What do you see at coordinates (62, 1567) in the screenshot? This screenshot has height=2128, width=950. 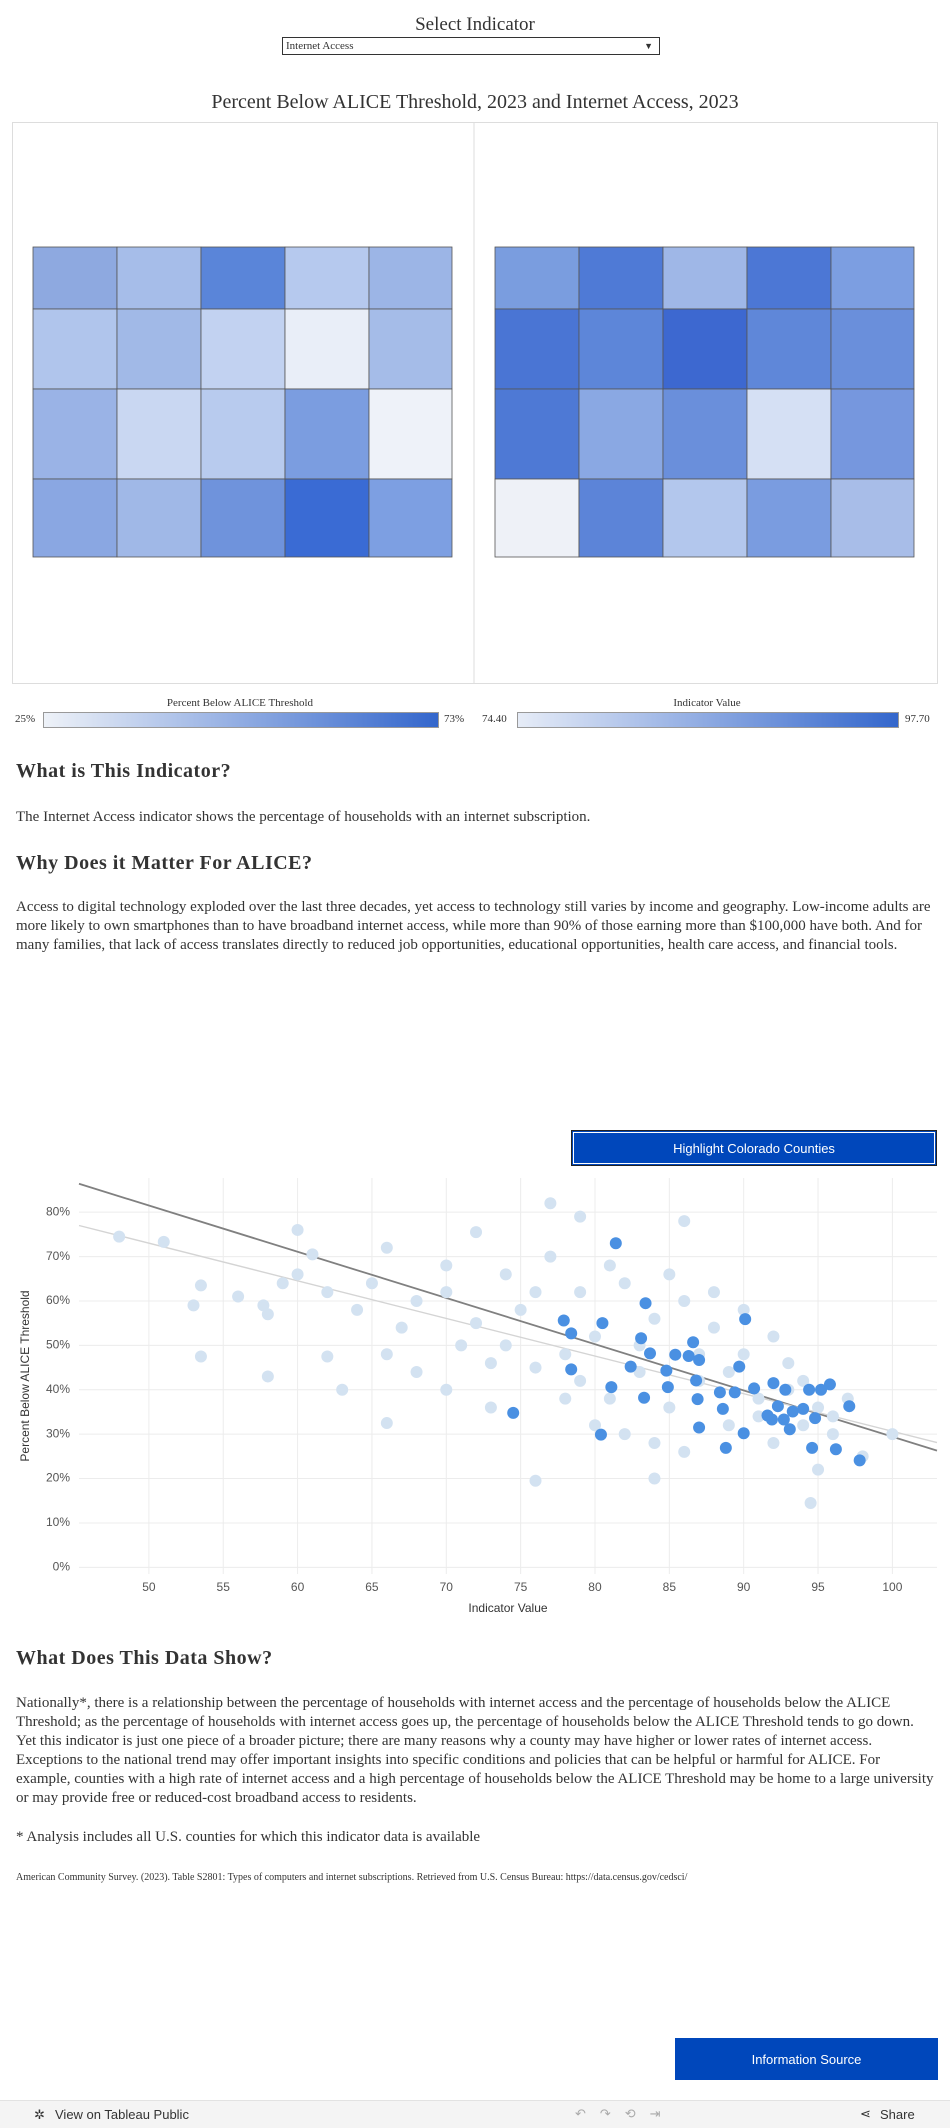 I see `y-tick-label: 0%` at bounding box center [62, 1567].